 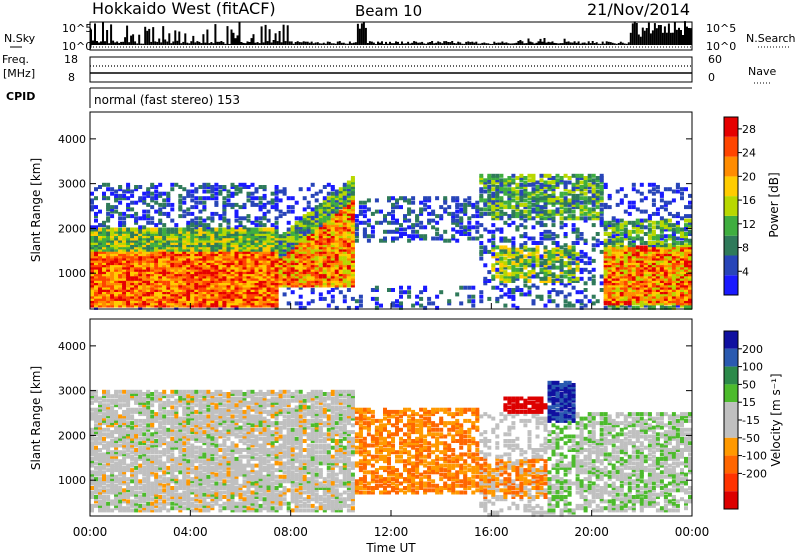 What do you see at coordinates (71, 77) in the screenshot?
I see `freq-left-tick-bottom: 8` at bounding box center [71, 77].